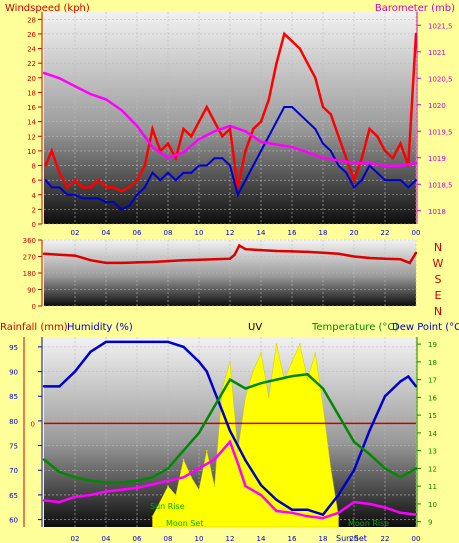  I want to click on humidity-tick-label: 75, so click(13, 447).